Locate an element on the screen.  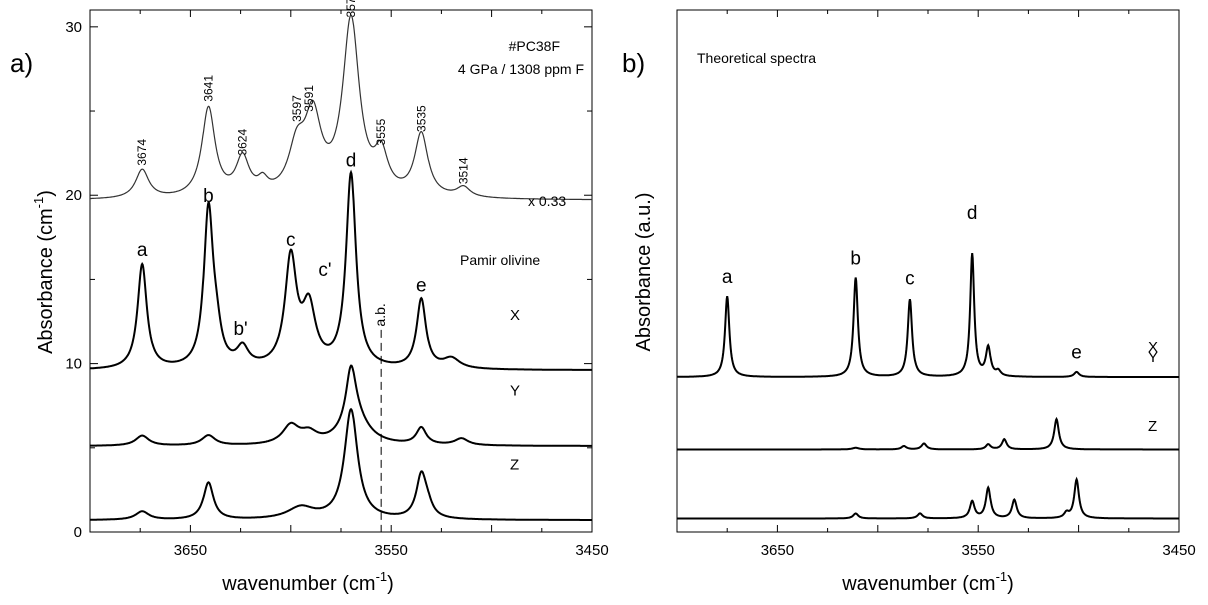
peak-wavenumber-label: 3591 is located at coordinates (309, 98).